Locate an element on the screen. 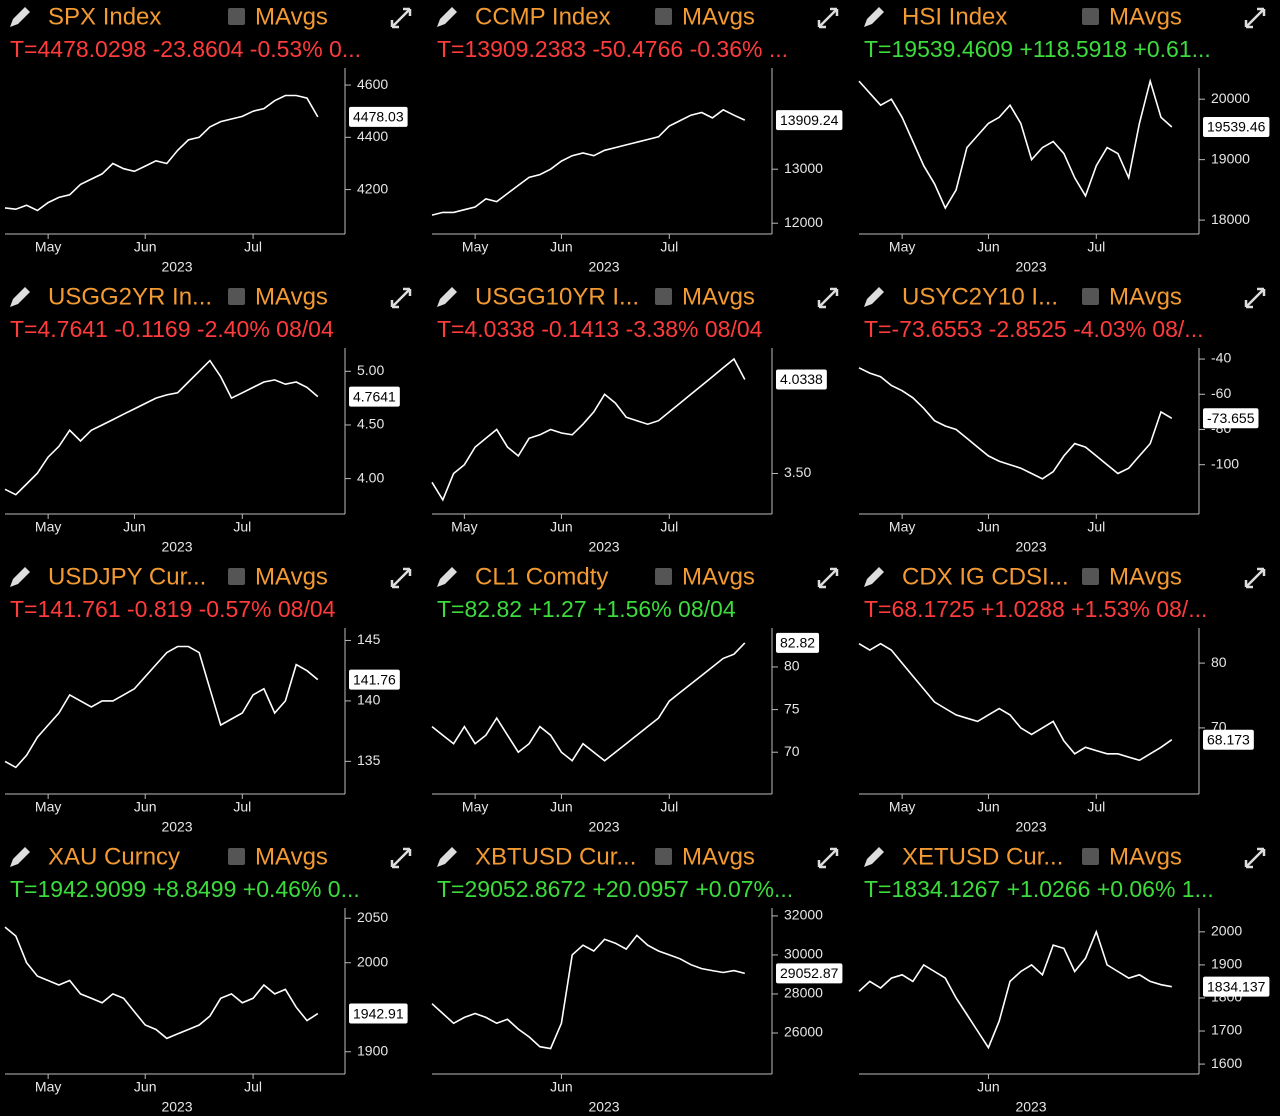 The height and width of the screenshot is (1116, 1280). last-value-label: 29052.87 is located at coordinates (809, 973).